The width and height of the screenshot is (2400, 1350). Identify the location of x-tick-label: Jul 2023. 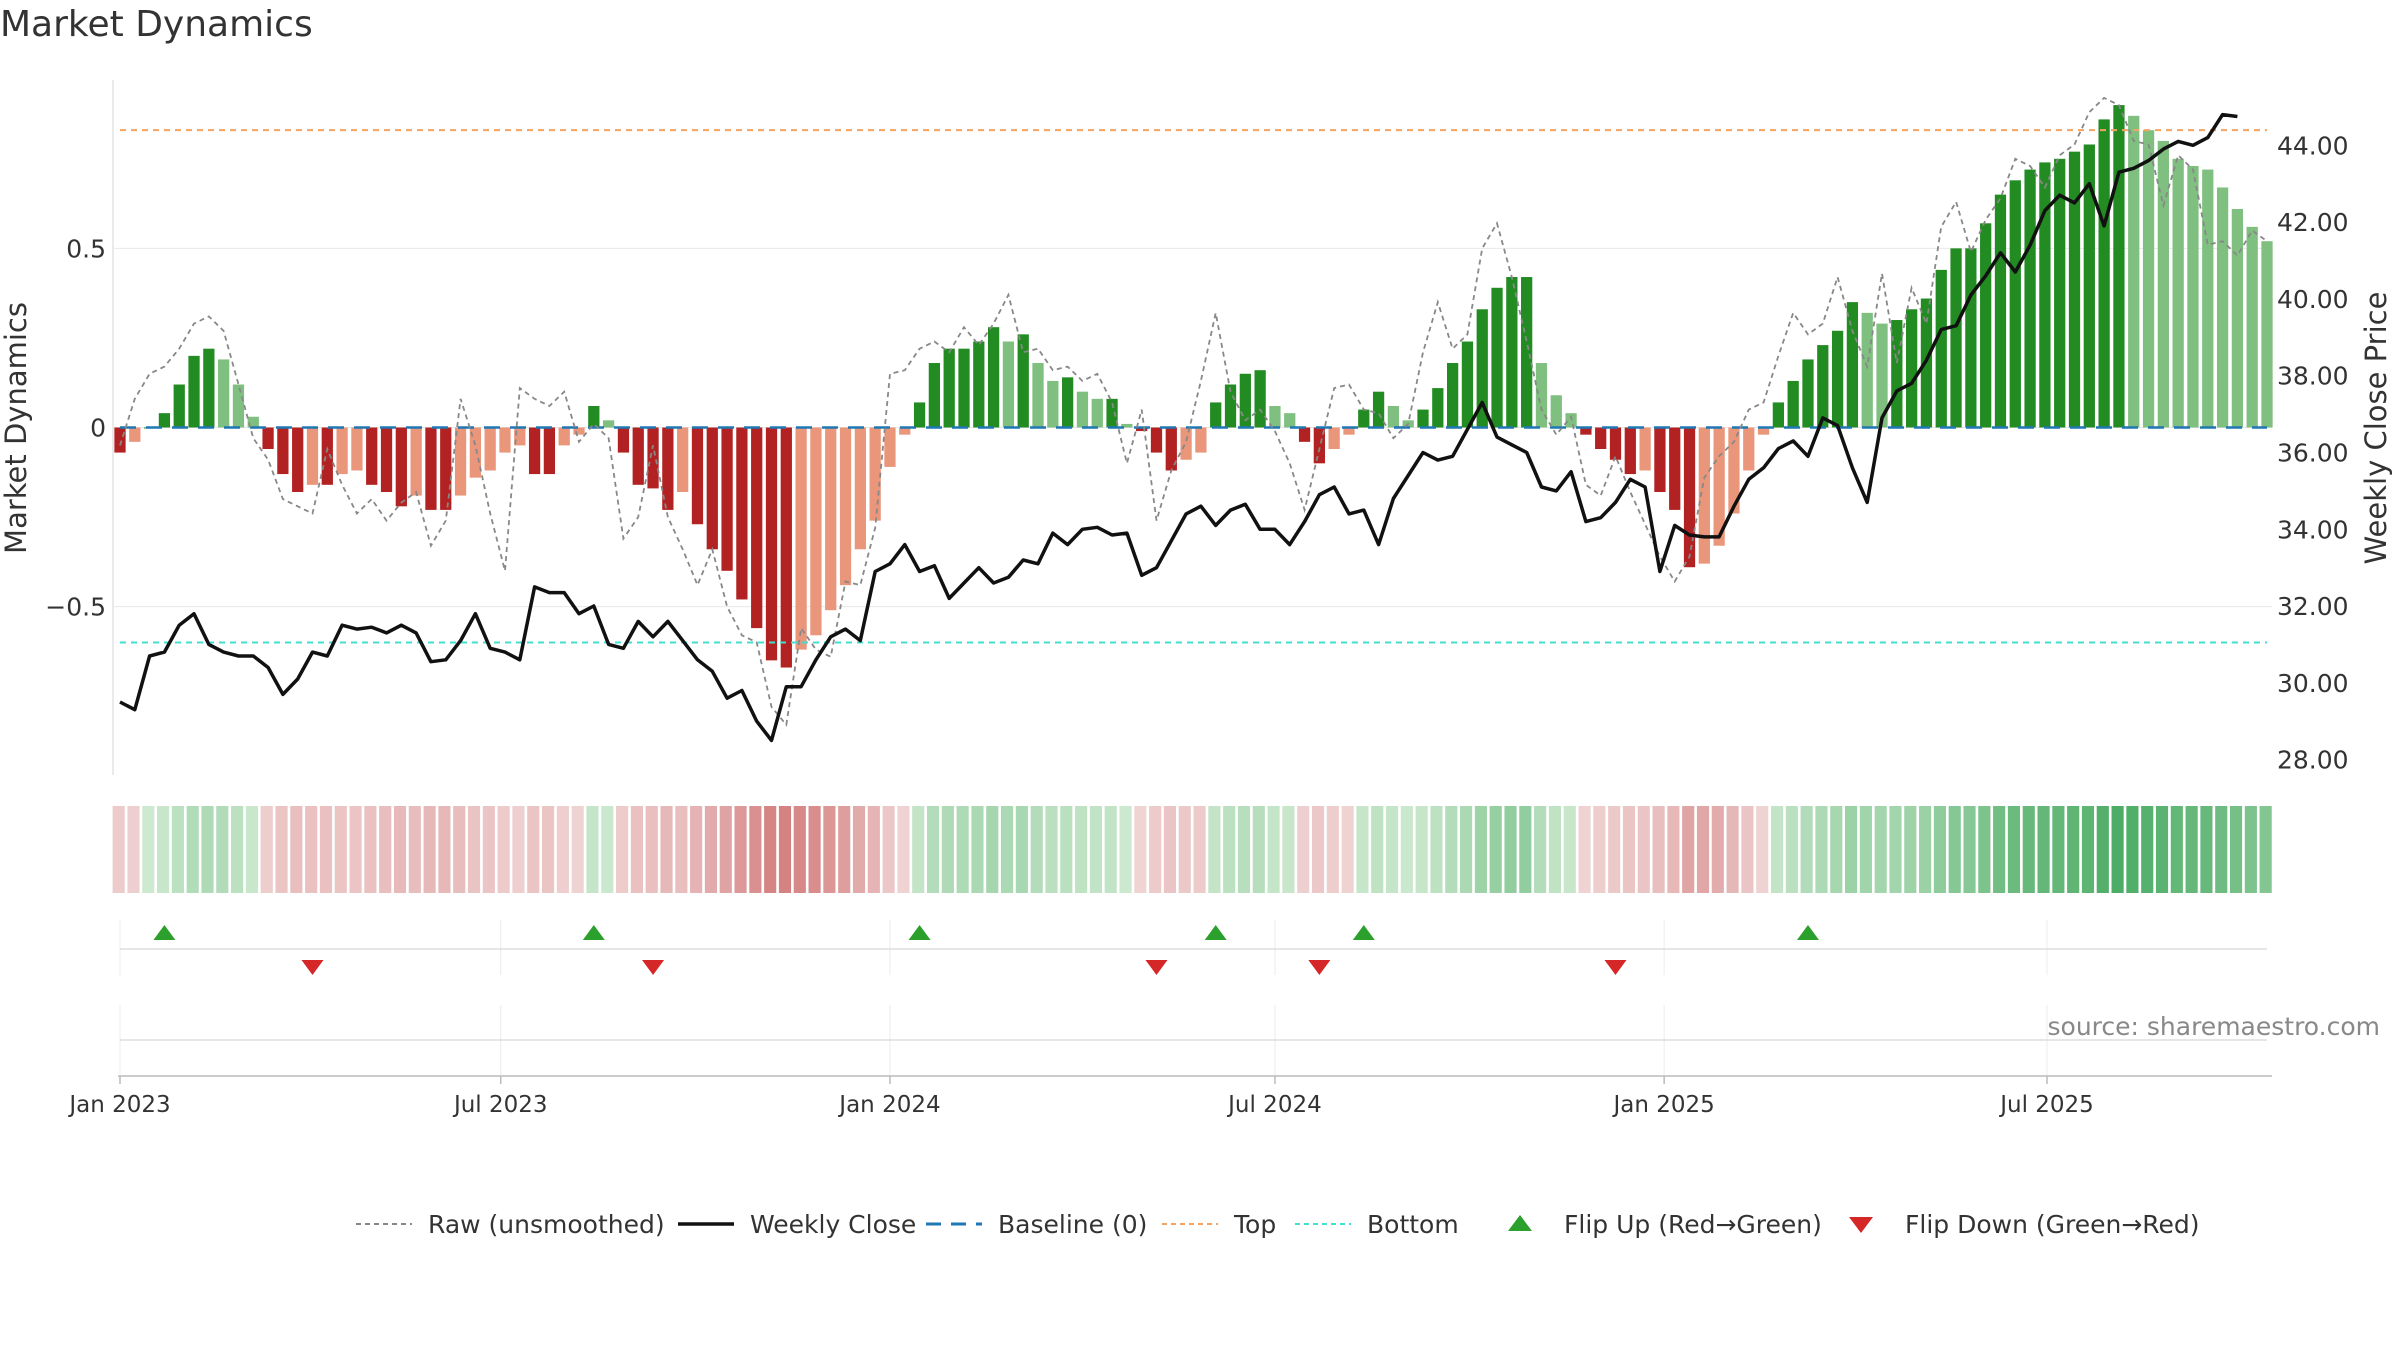
(500, 1105).